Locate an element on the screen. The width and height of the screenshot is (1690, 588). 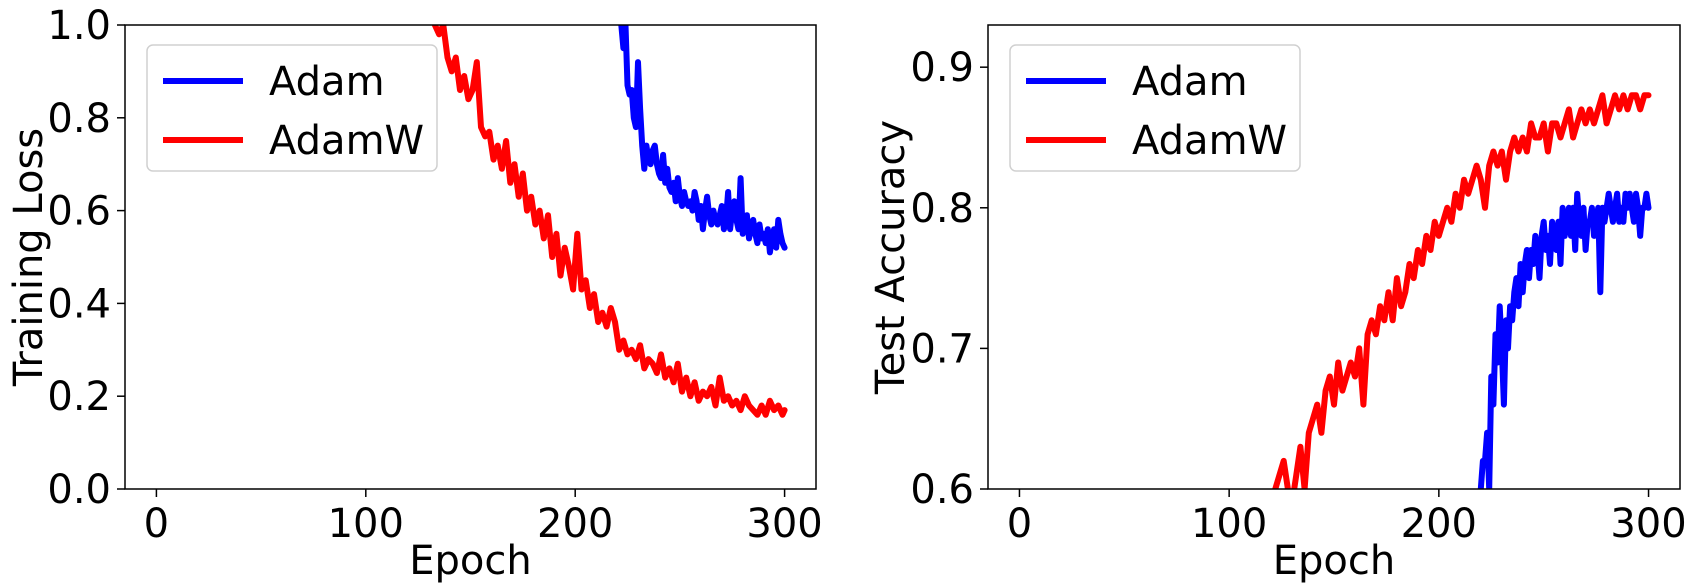
y-tick-label: 0.9 is located at coordinates (942, 68).